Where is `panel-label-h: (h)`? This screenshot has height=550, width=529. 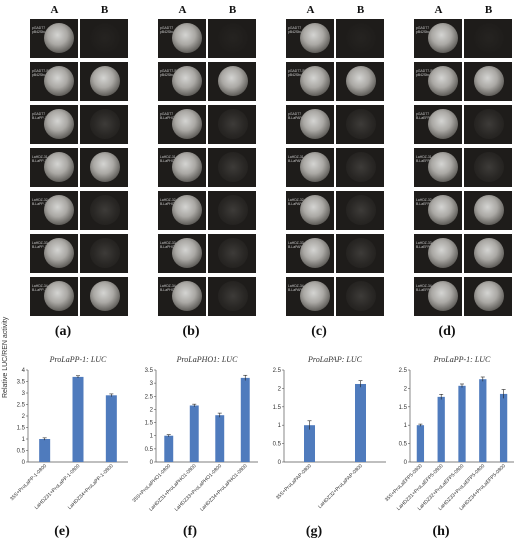 panel-label-h: (h) is located at coordinates (441, 531).